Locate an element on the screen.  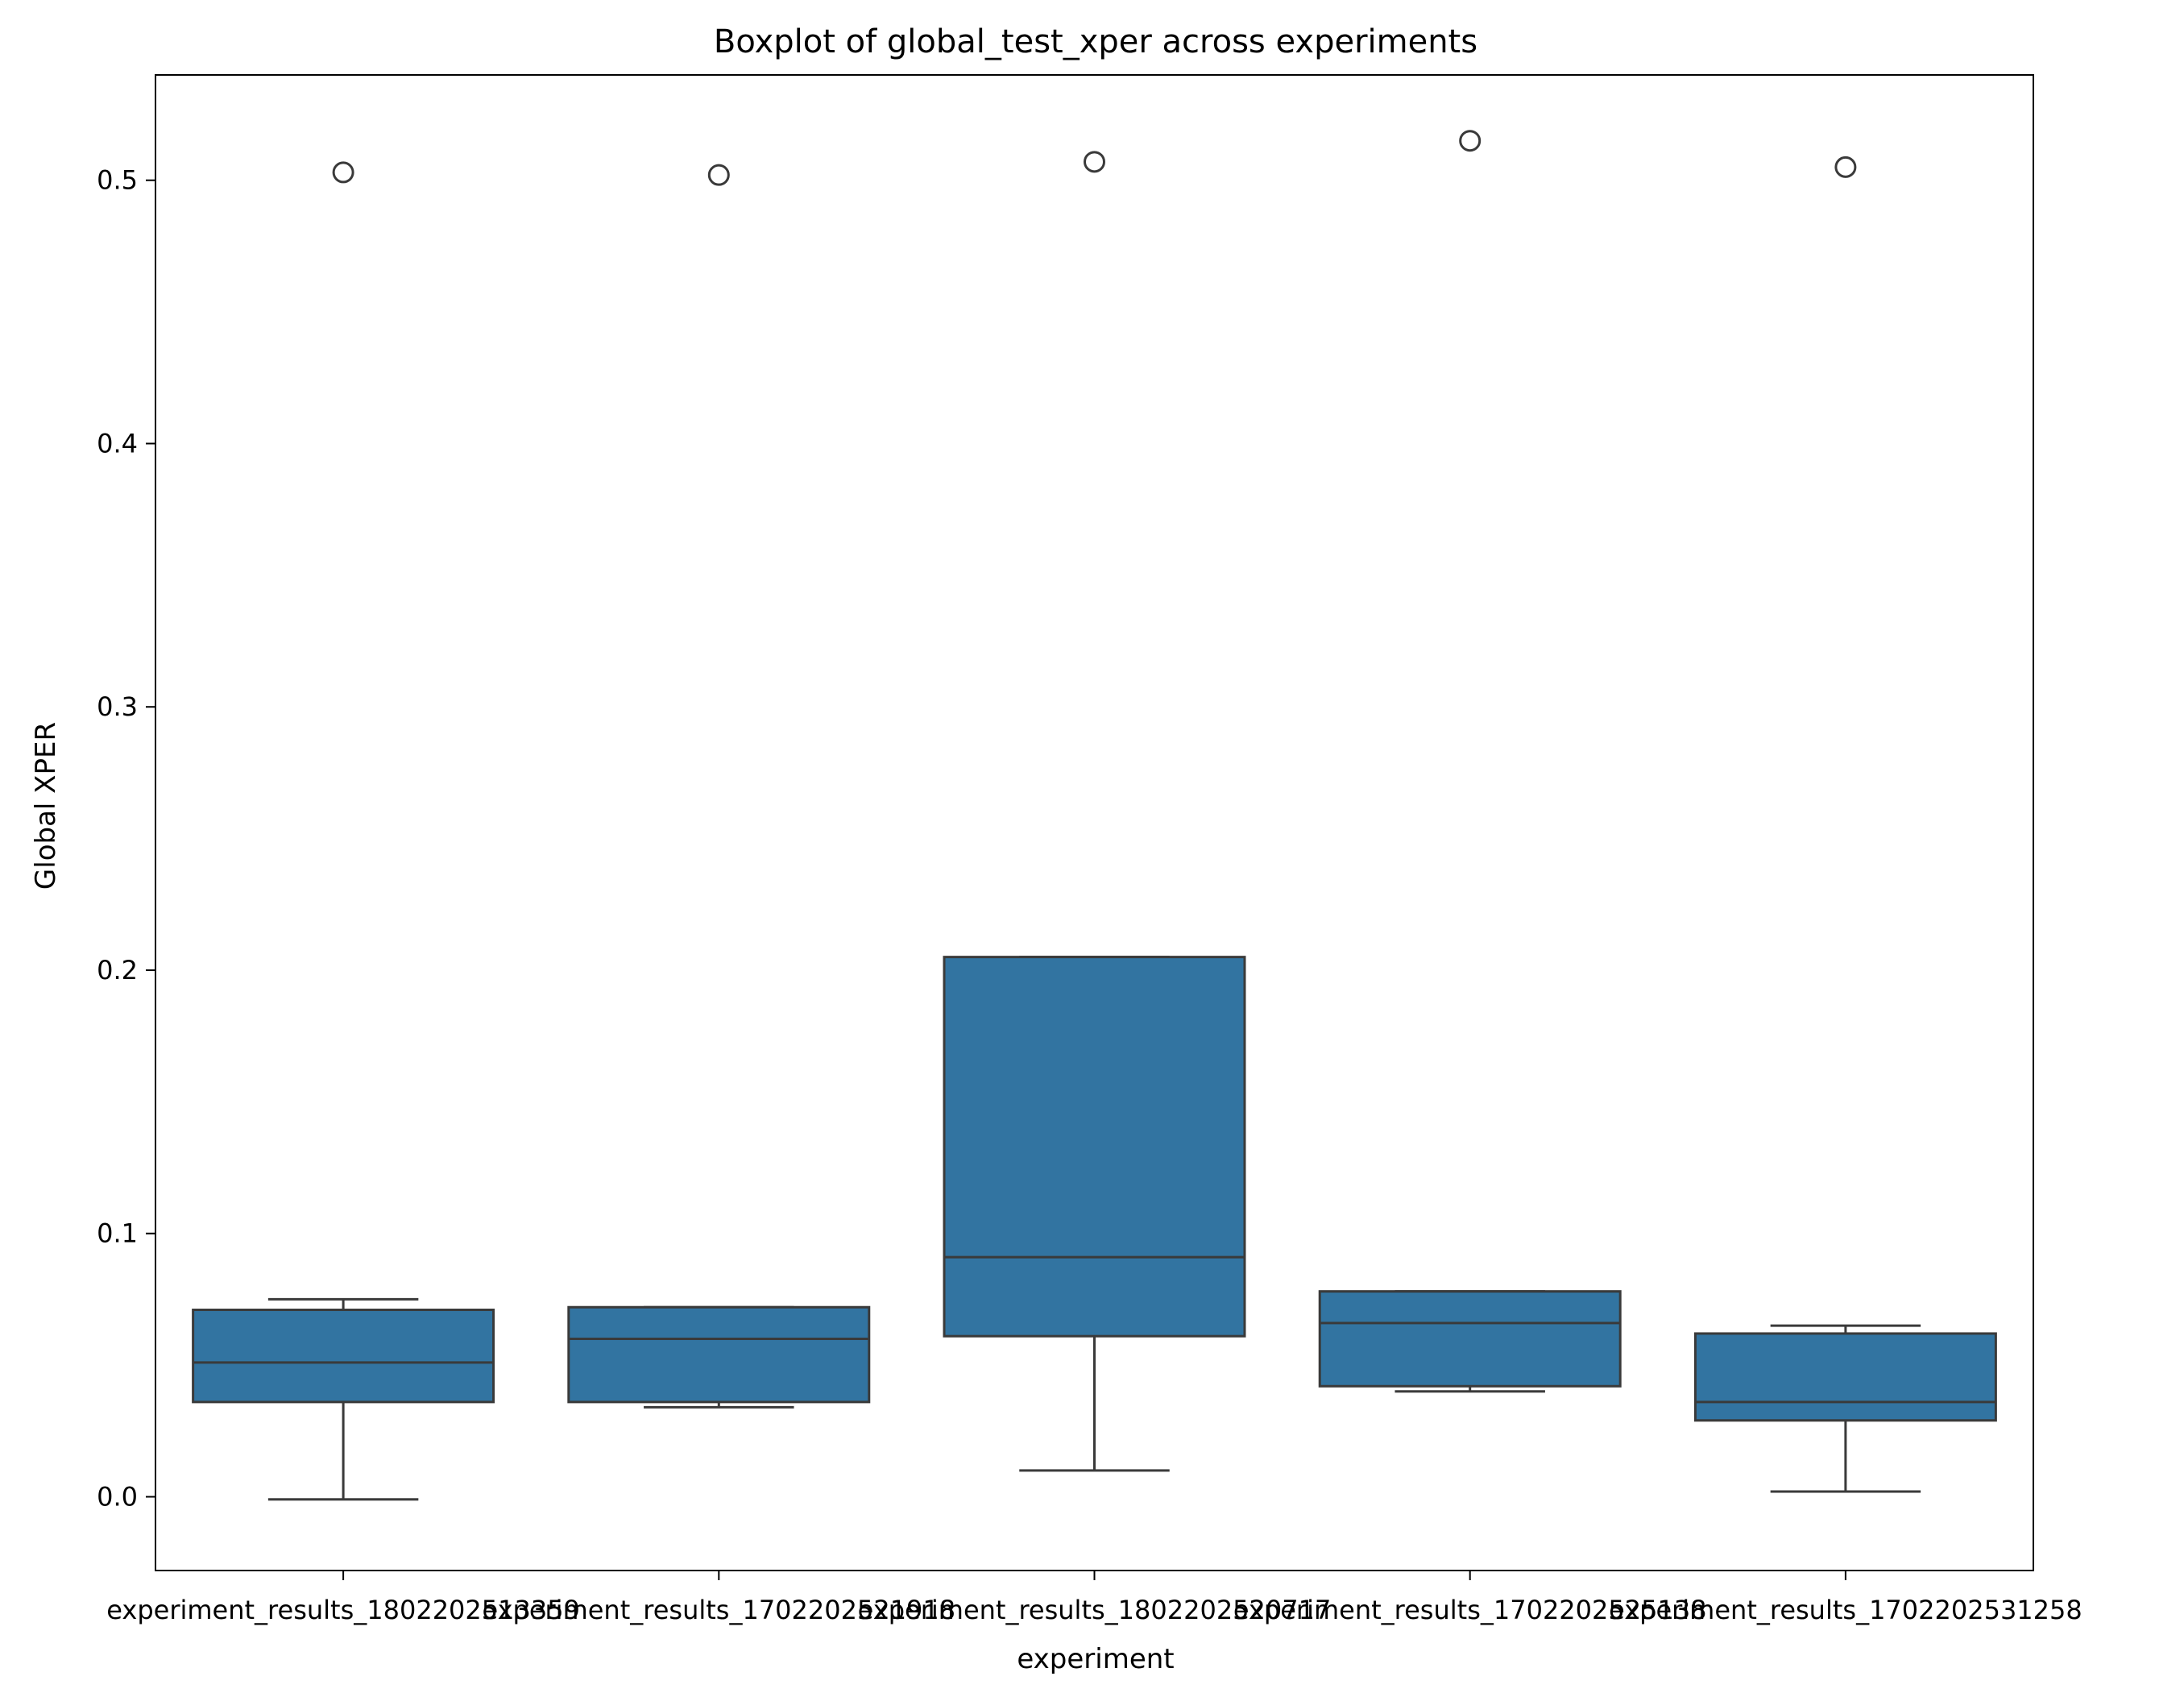
x-tick-label: experiment_results_1702202521918 is located at coordinates (718, 1610).